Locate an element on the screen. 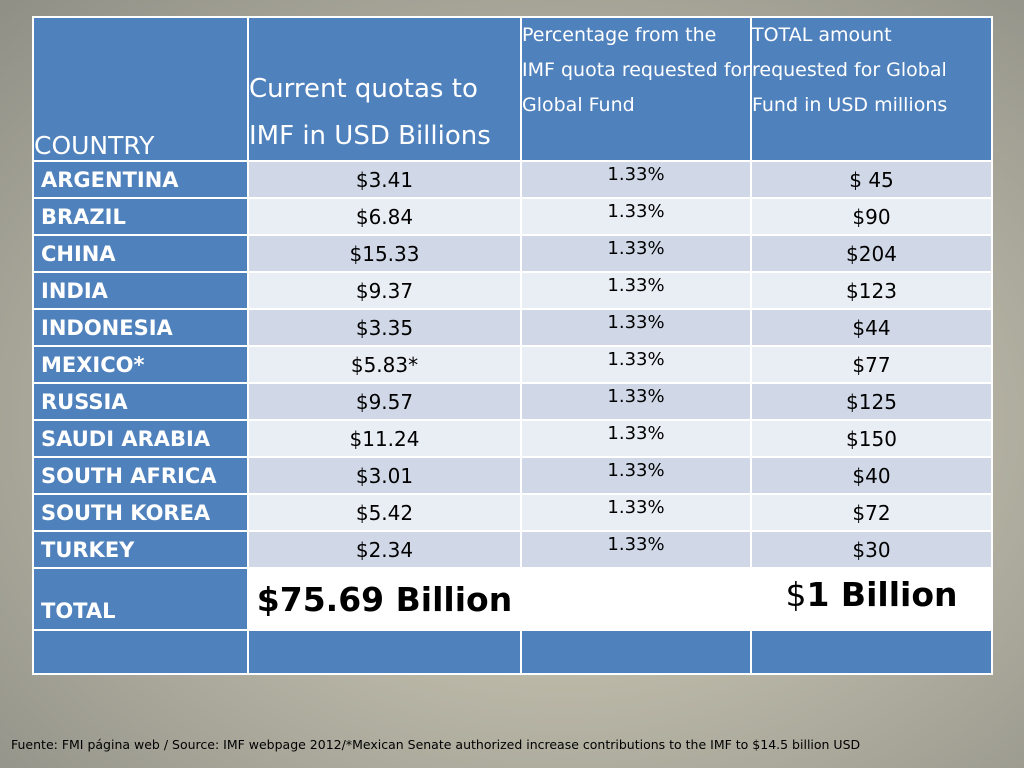 This screenshot has height=768, width=1024. total-percentage-empty is located at coordinates (636, 599).